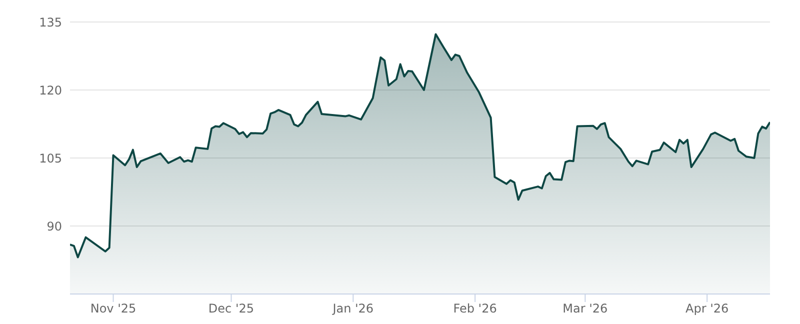 The image size is (800, 324). I want to click on y-tick-label: 120, so click(50, 90).